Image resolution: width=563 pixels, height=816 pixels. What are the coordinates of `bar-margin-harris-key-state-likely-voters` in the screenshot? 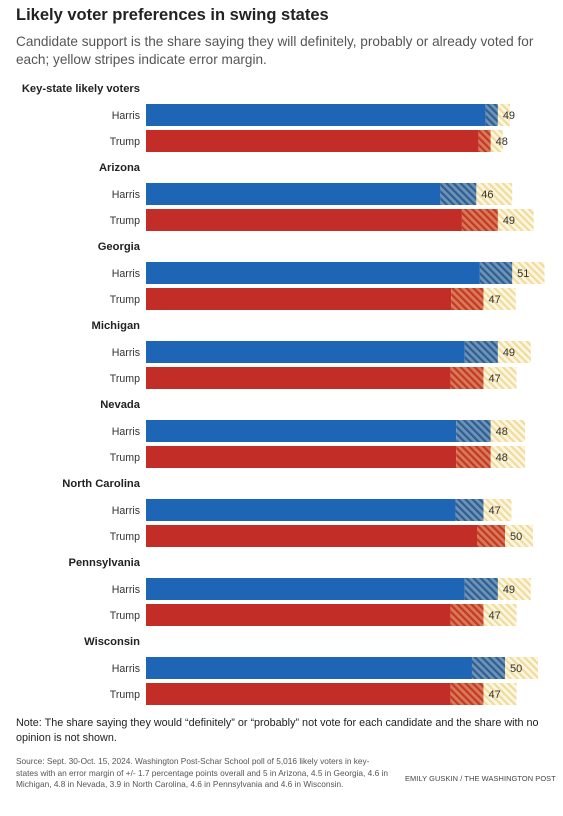 It's located at (491, 115).